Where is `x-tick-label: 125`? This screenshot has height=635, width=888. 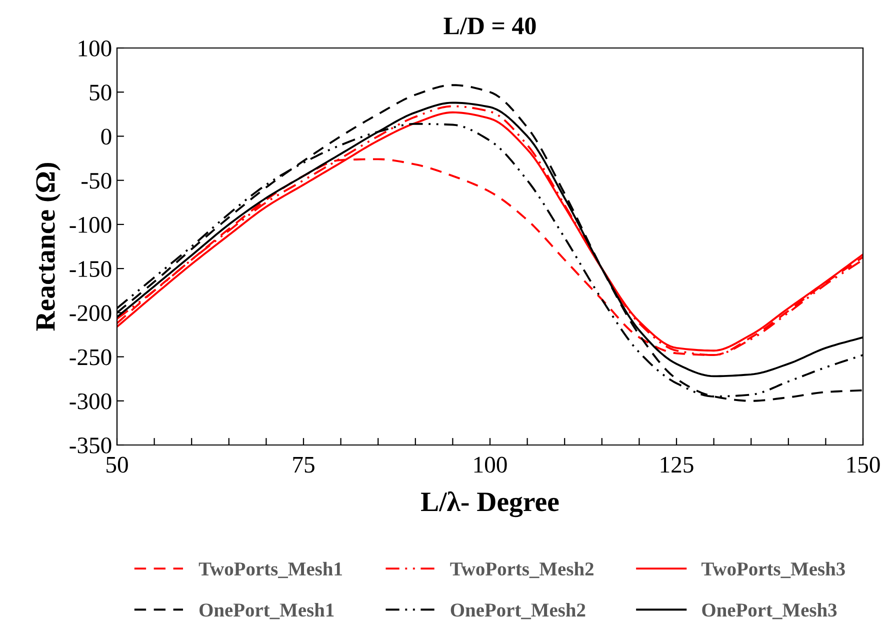 x-tick-label: 125 is located at coordinates (677, 464).